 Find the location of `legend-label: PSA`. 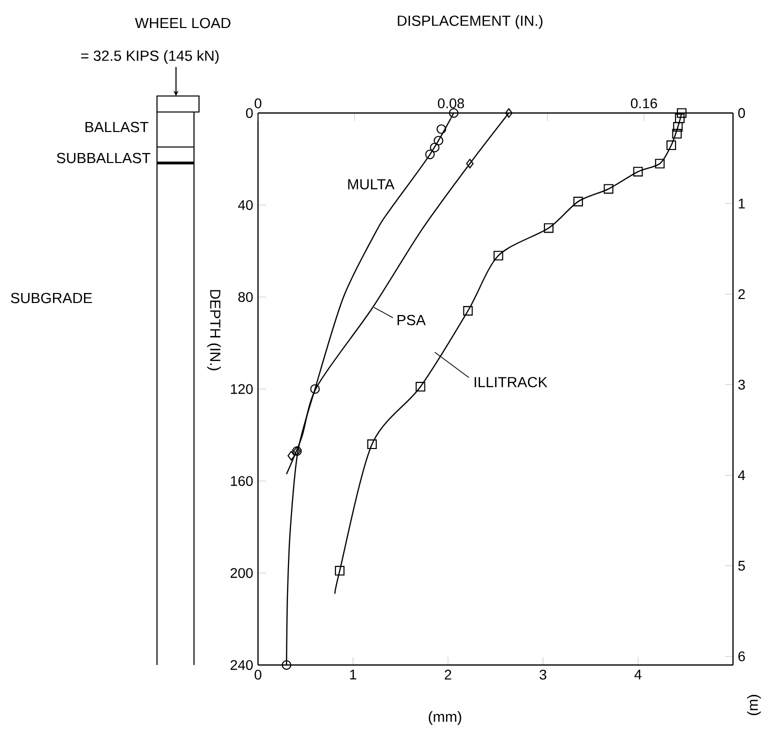

legend-label: PSA is located at coordinates (412, 320).